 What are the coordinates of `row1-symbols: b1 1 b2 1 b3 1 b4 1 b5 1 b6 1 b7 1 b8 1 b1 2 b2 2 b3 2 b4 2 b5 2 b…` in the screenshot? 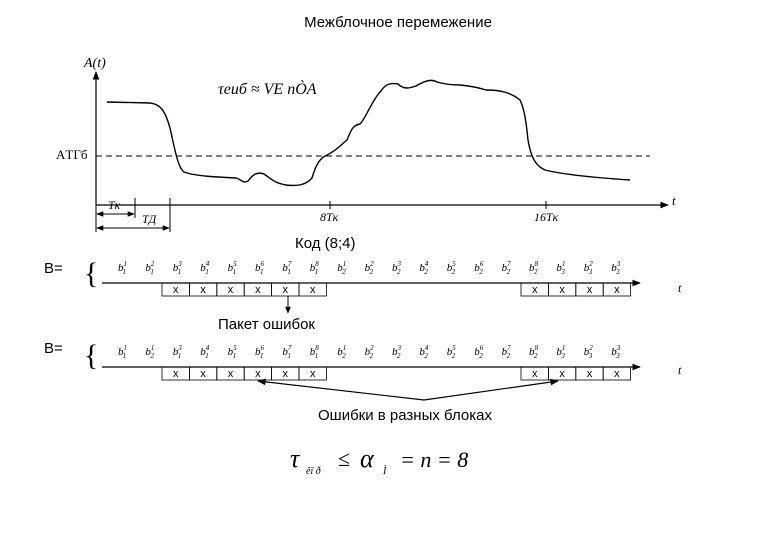 It's located at (369, 268).